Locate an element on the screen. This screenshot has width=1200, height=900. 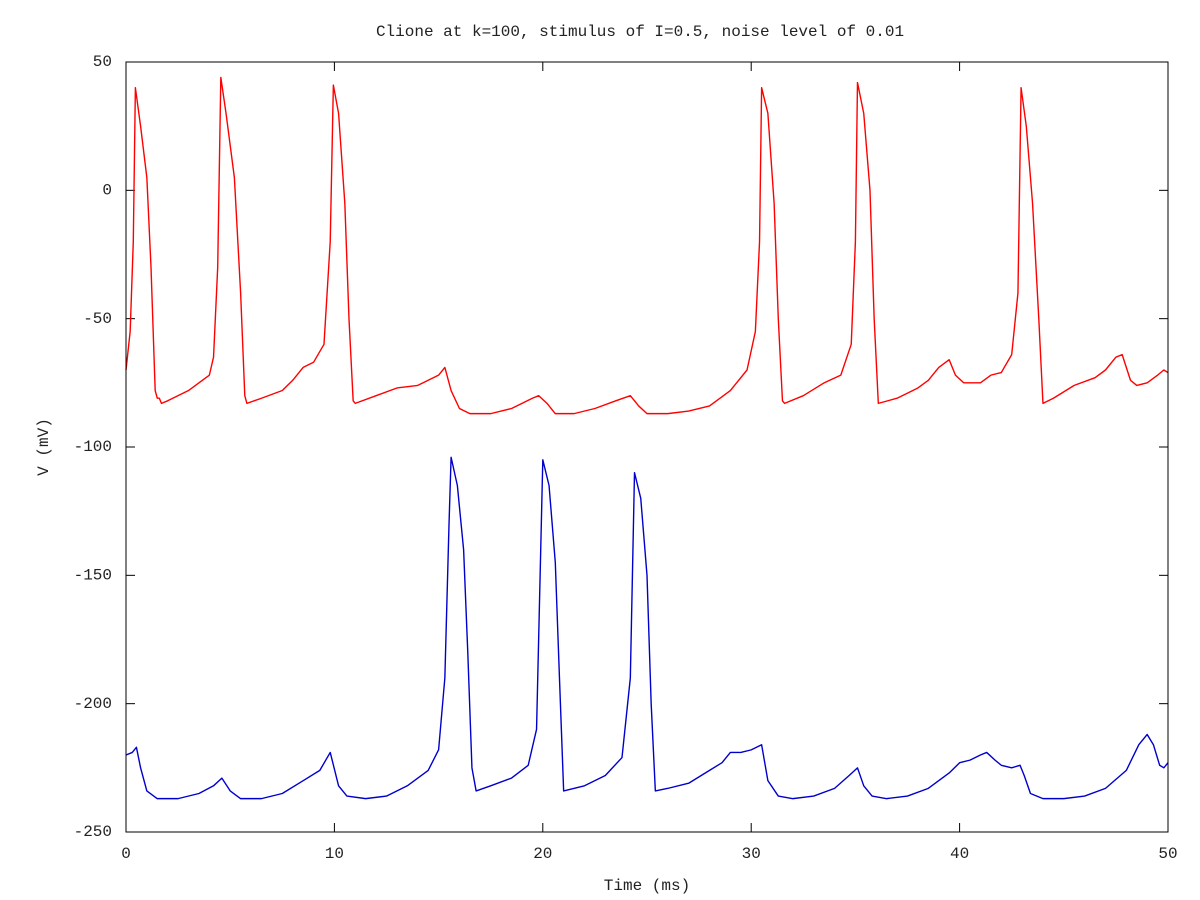
x-tick-label: 30 is located at coordinates (751, 854).